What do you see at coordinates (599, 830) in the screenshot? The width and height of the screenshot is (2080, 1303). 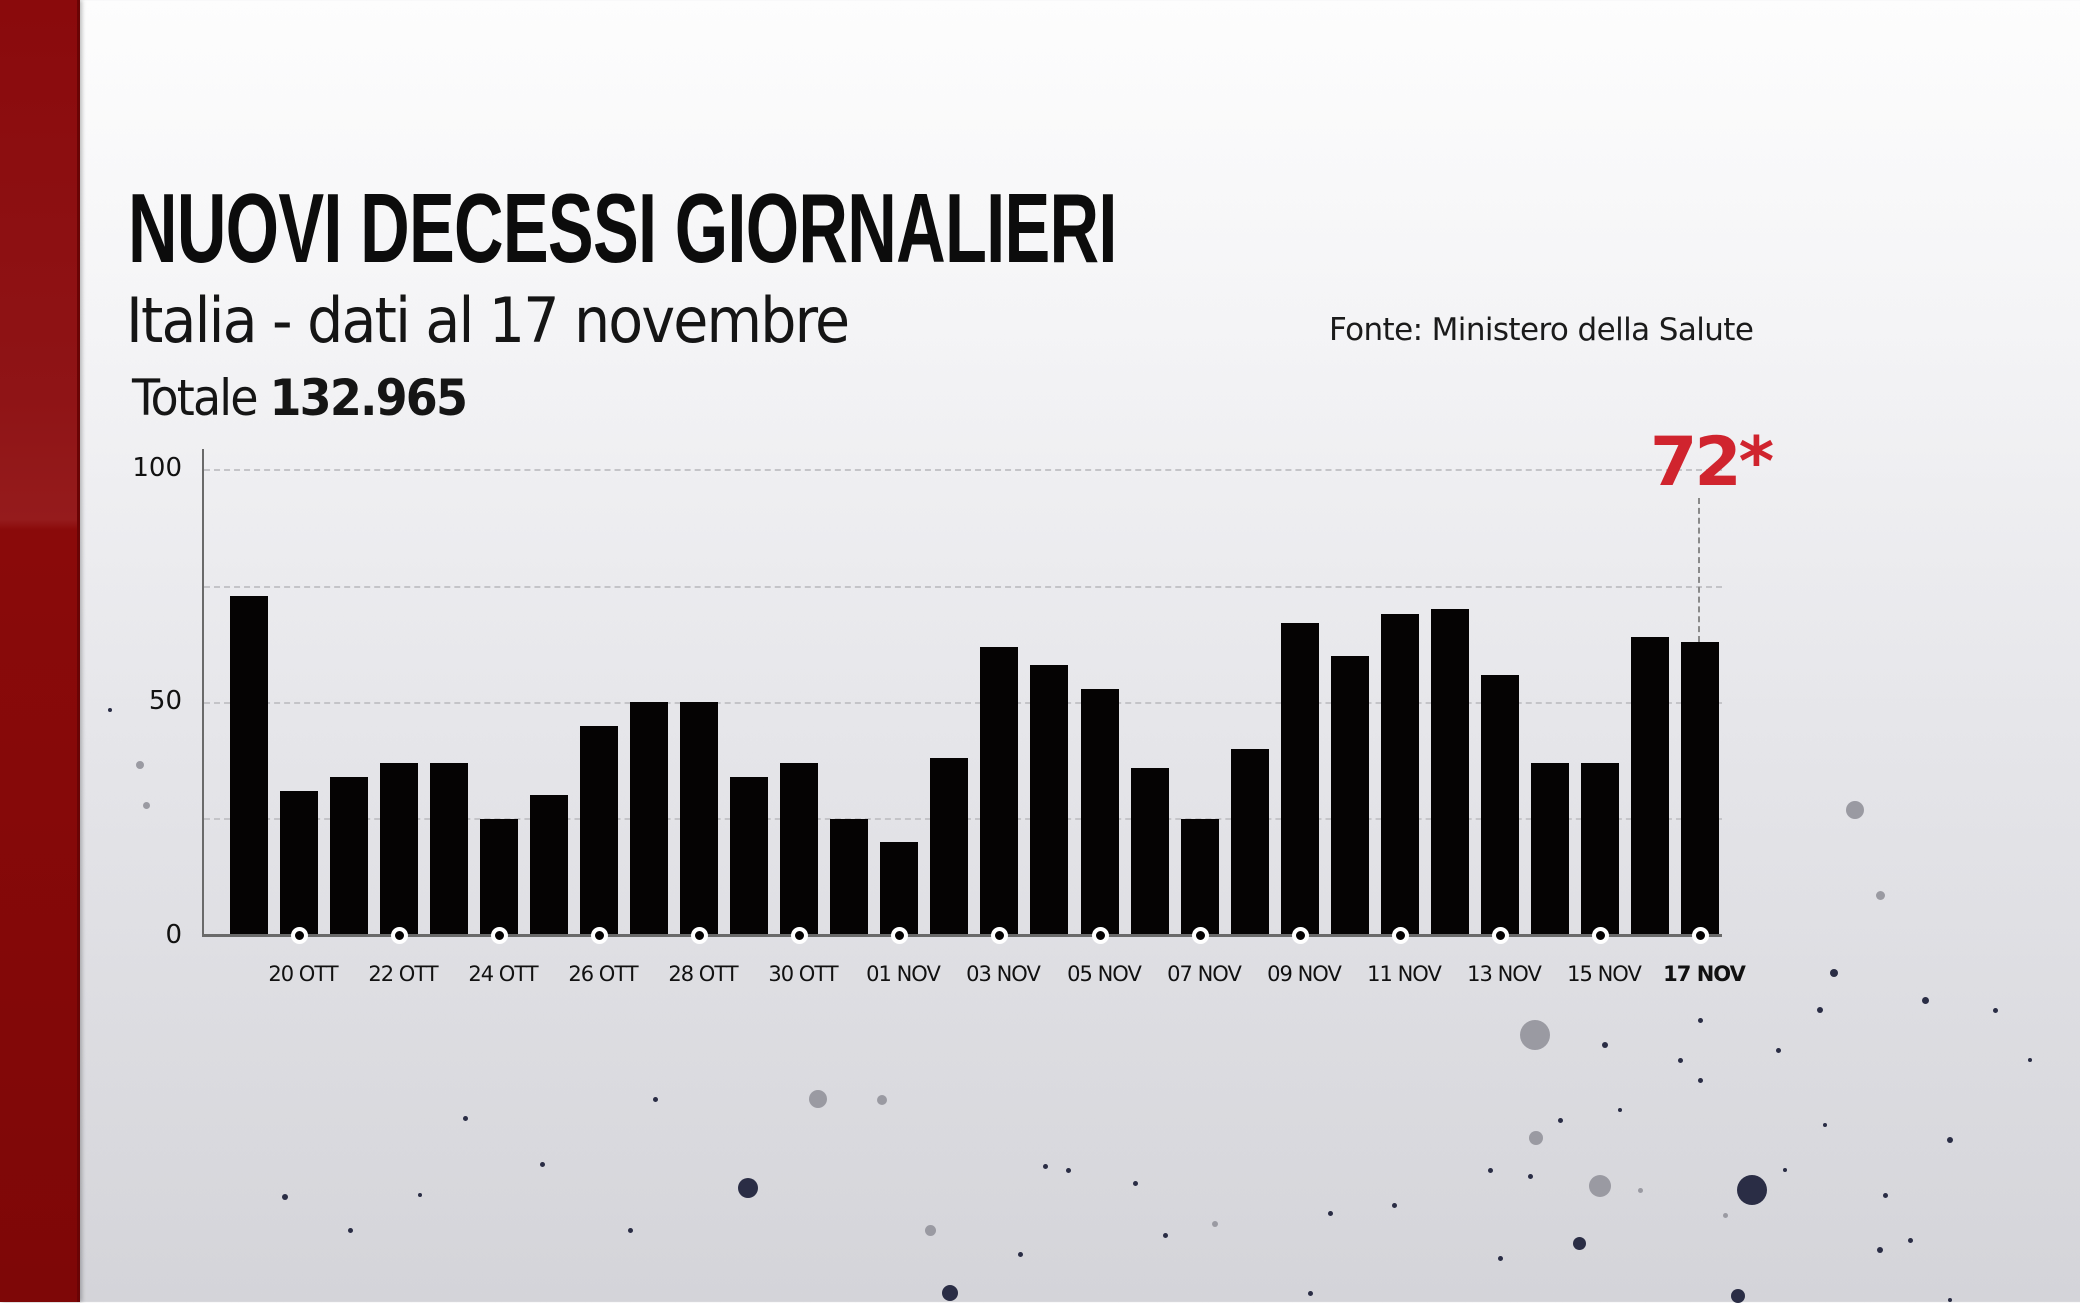 I see `bar-26-ott` at bounding box center [599, 830].